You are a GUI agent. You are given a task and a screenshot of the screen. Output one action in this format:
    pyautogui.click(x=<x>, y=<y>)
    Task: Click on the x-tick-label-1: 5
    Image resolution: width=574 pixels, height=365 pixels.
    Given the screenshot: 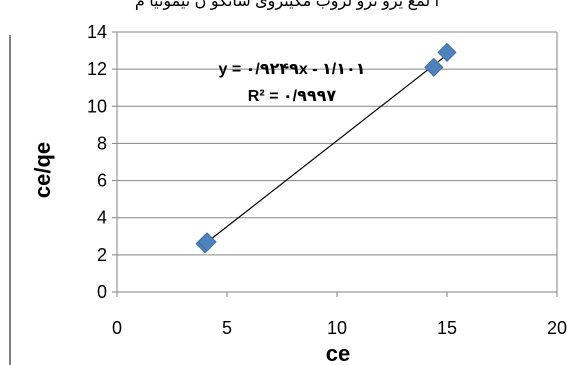 What is the action you would take?
    pyautogui.click(x=227, y=328)
    